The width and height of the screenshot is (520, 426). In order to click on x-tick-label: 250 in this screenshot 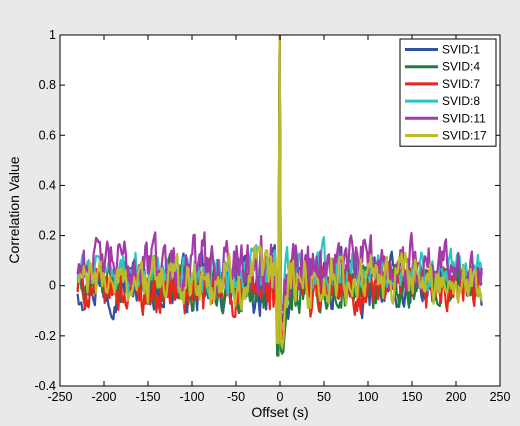, I will do `click(500, 397)`.